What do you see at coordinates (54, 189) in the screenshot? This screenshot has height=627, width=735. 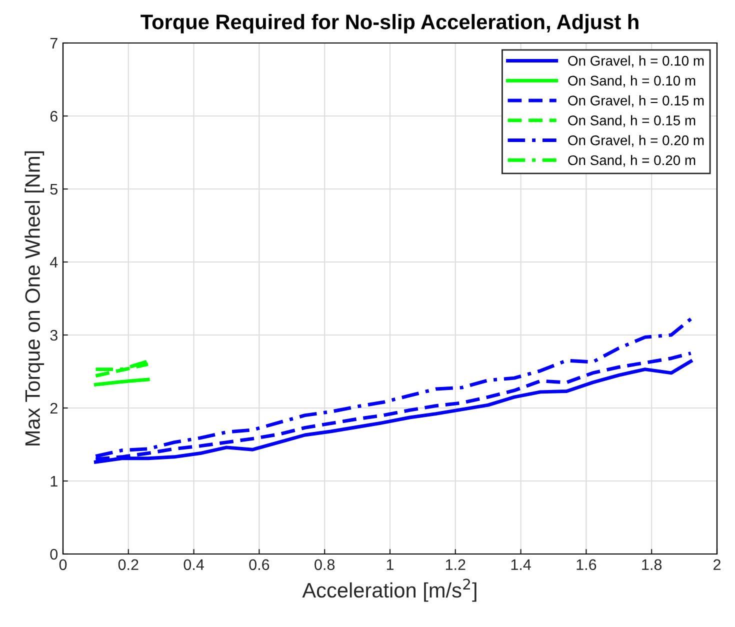 I see `y-tick-label: 5` at bounding box center [54, 189].